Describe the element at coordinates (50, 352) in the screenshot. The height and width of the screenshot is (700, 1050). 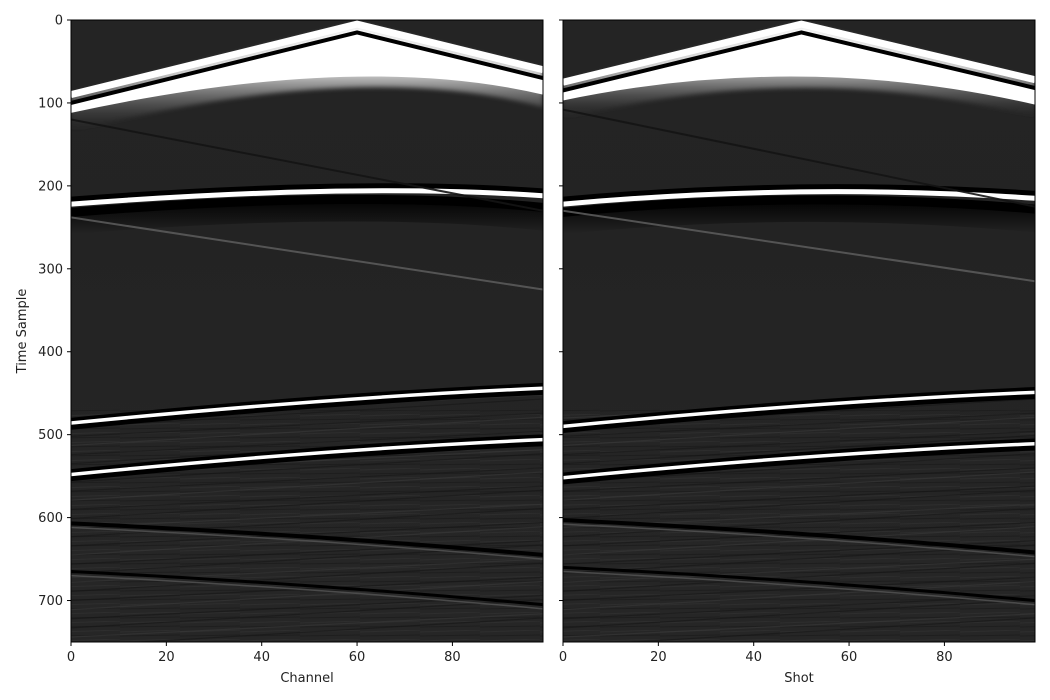
I see `y-tick-label: 400` at that location.